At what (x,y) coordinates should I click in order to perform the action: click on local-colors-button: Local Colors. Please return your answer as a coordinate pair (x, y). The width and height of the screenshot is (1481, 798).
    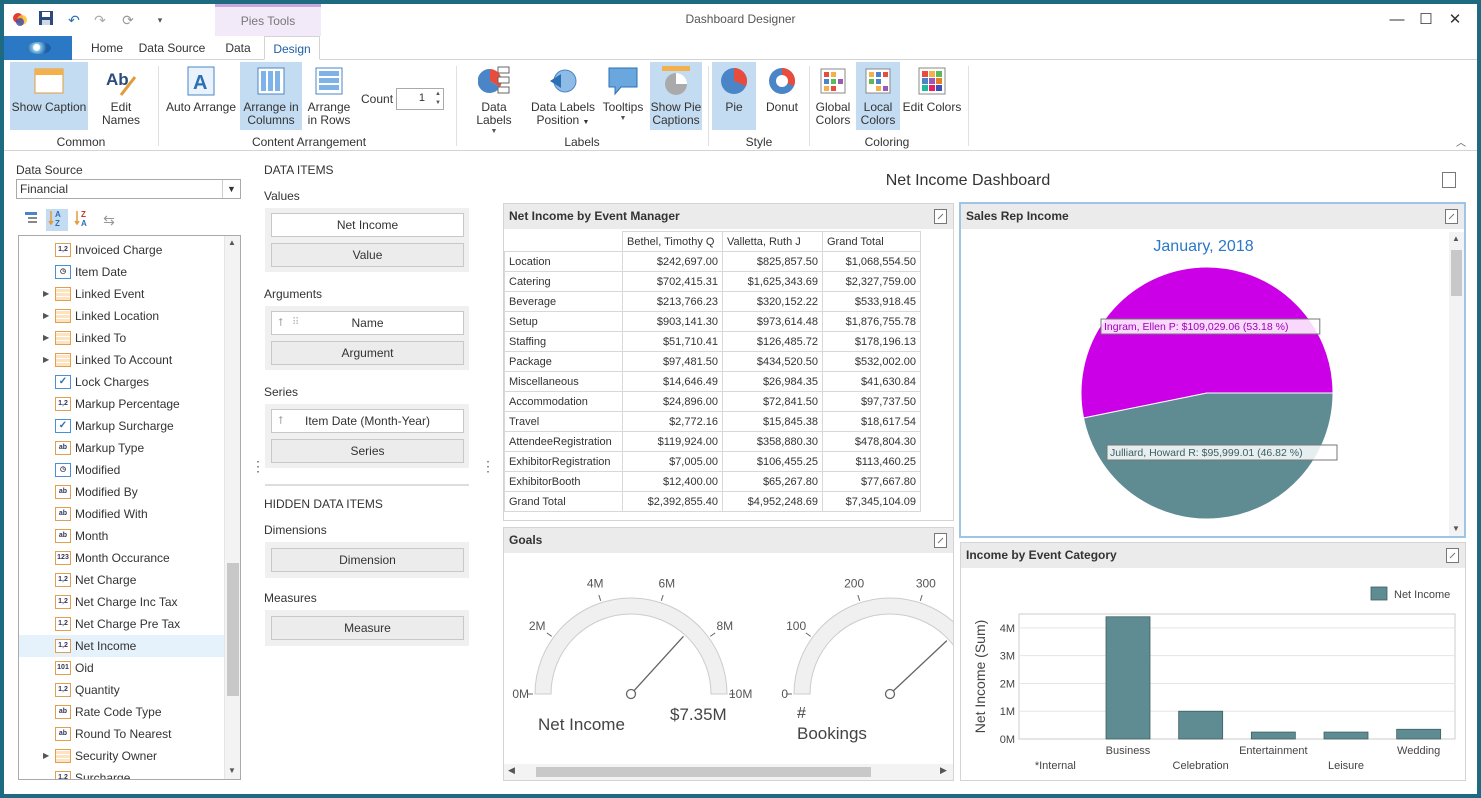
    Looking at the image, I should click on (878, 96).